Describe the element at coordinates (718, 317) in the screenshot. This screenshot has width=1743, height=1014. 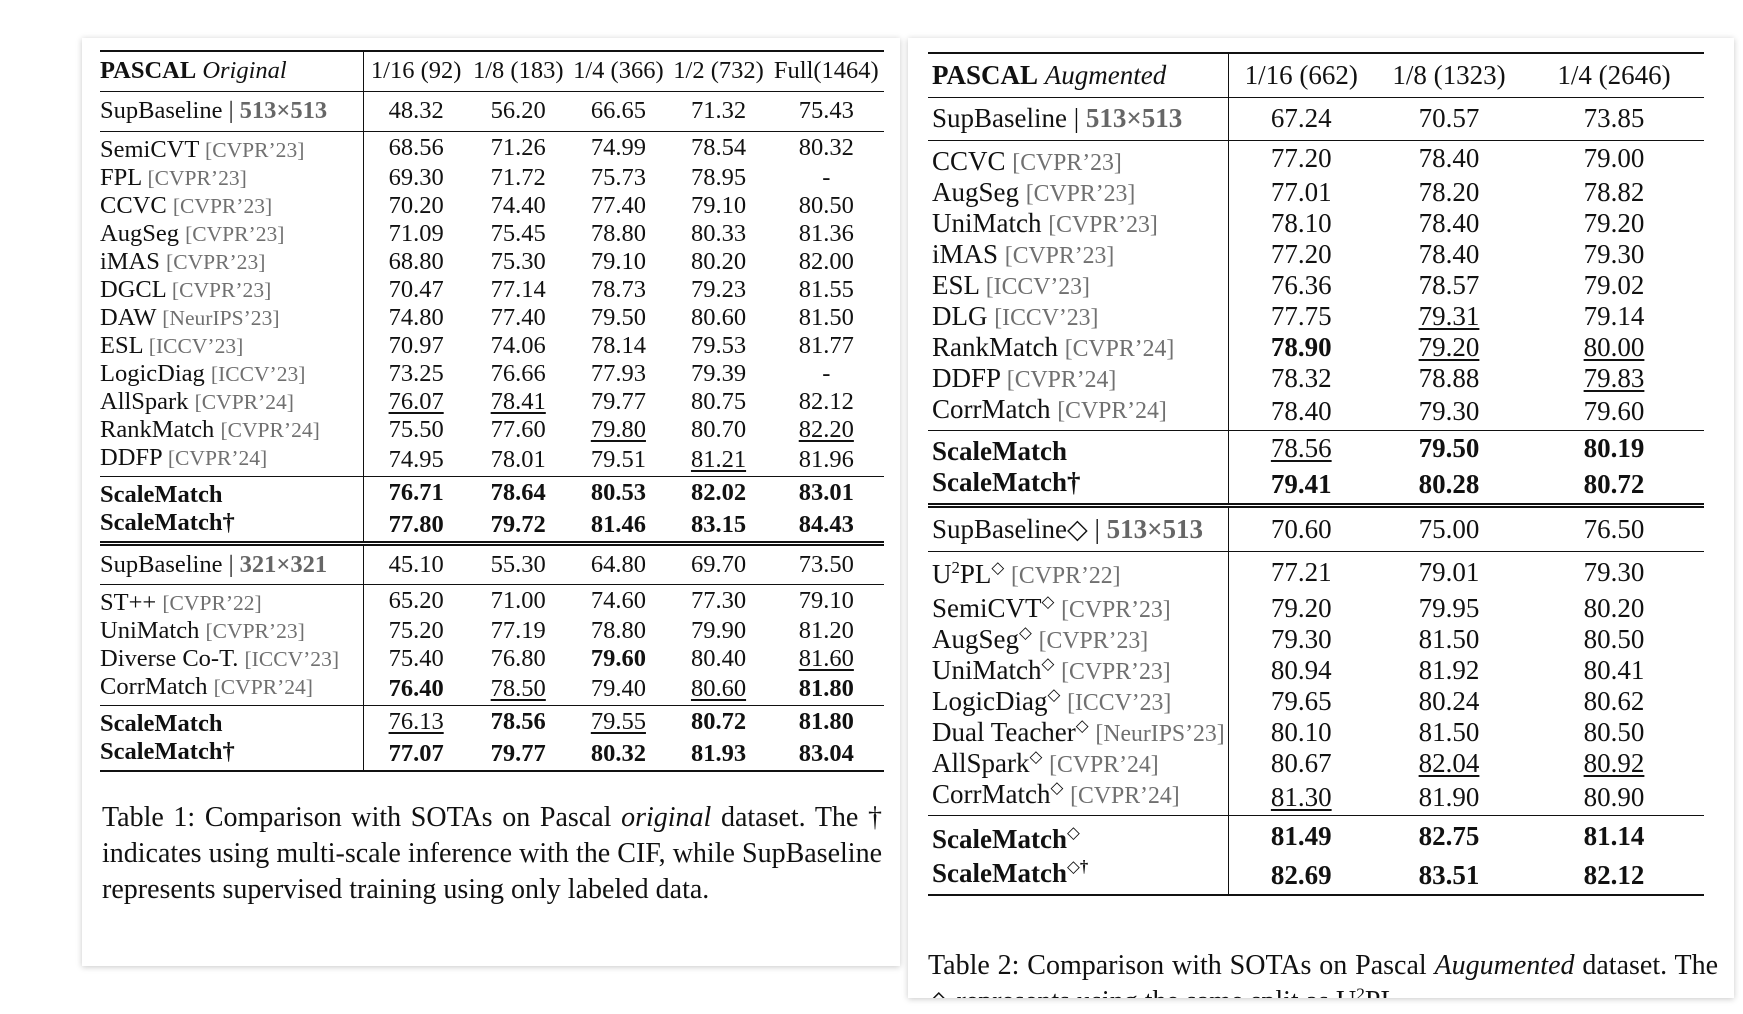
I see `value-cell: 80.60` at that location.